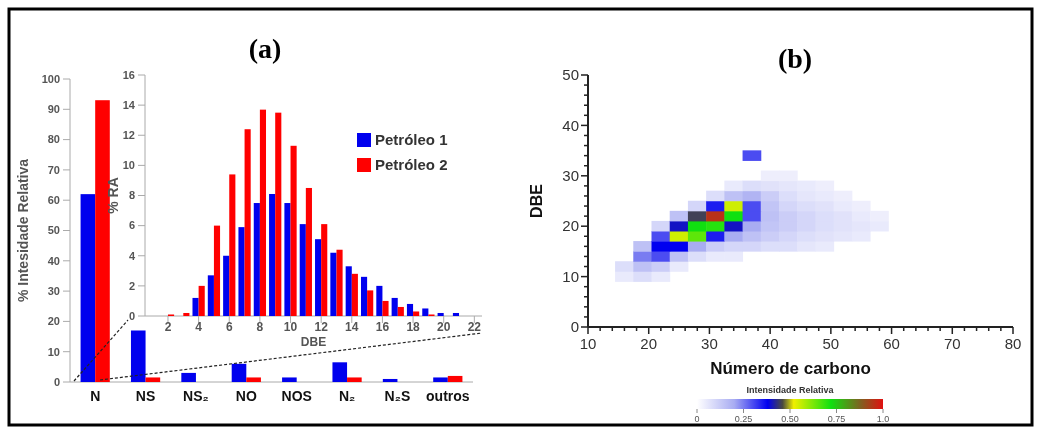  Describe the element at coordinates (129, 104) in the screenshot. I see `y-tick-label: 14` at that location.